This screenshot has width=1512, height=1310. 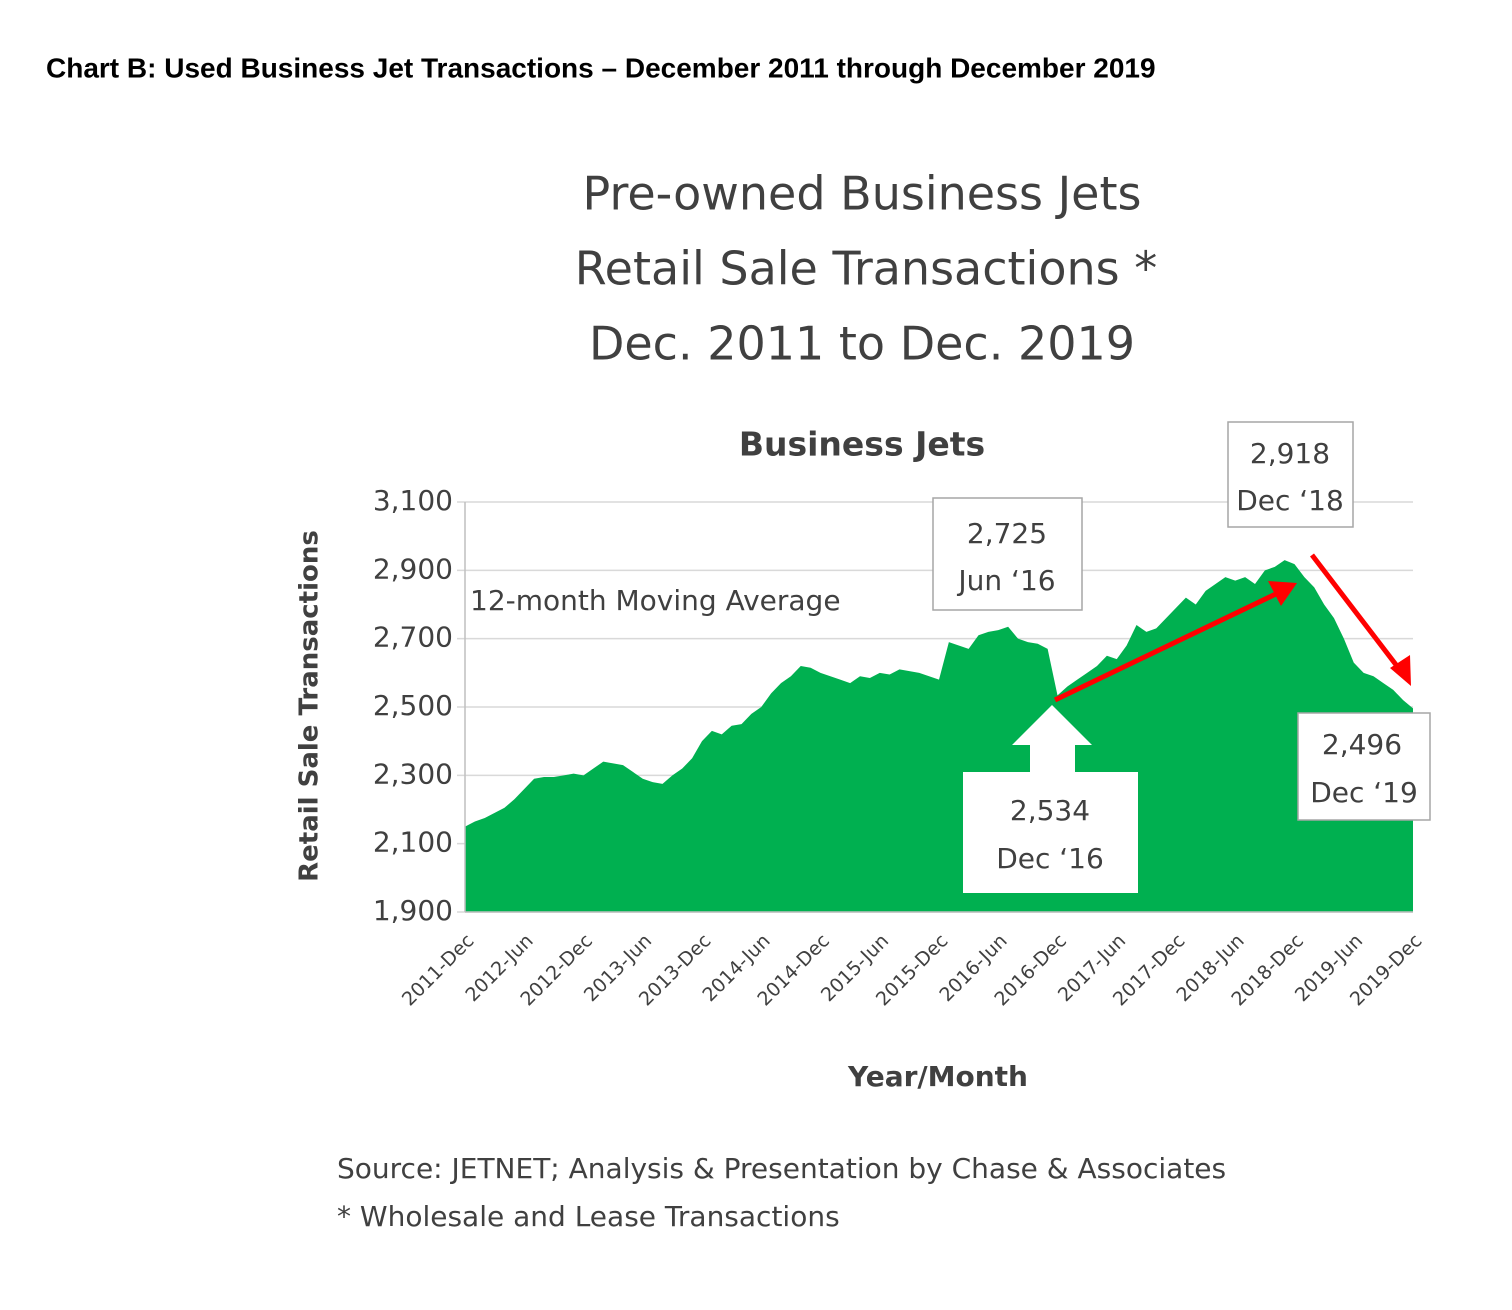 What do you see at coordinates (937, 1076) in the screenshot?
I see `x-axis-label: Year/Month` at bounding box center [937, 1076].